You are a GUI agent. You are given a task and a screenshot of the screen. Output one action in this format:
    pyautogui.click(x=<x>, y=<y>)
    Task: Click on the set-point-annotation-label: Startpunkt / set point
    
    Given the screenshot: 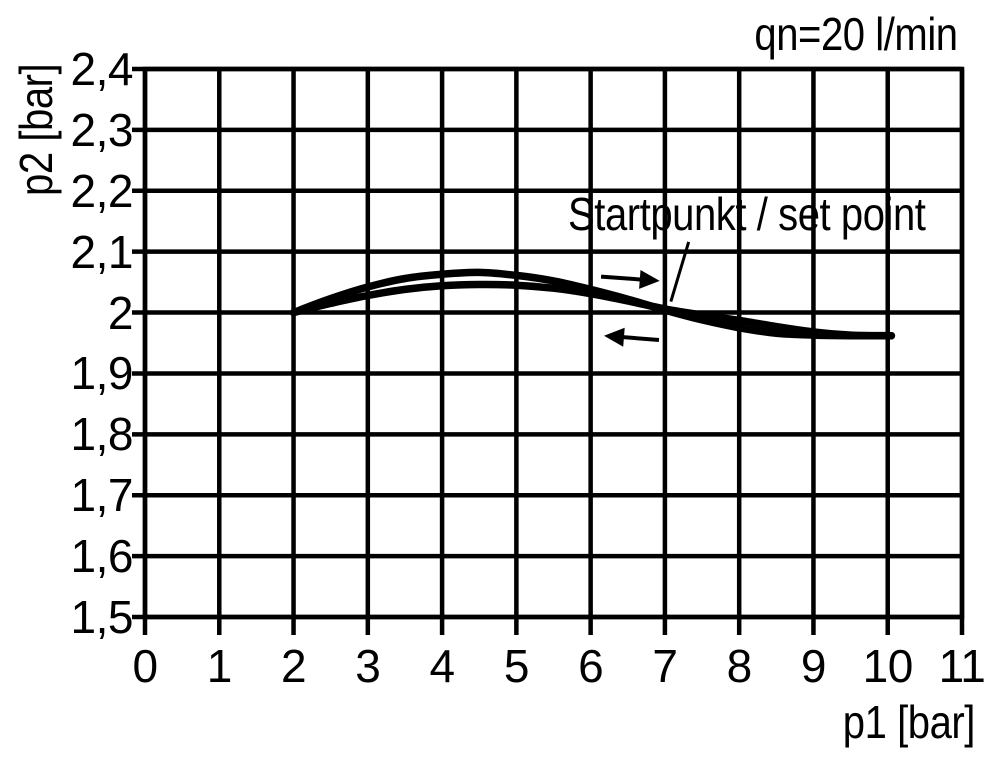 What is the action you would take?
    pyautogui.click(x=747, y=214)
    